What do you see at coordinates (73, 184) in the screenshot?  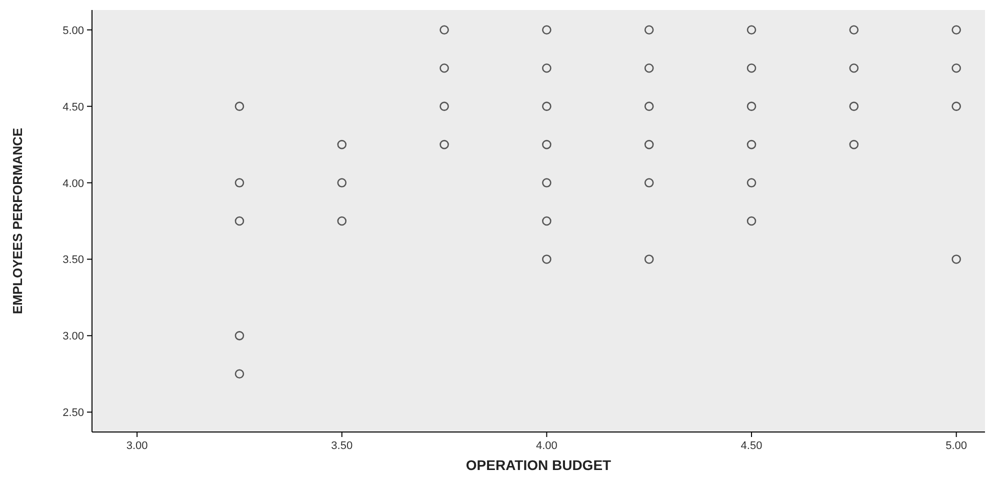 I see `y-tick-label: 4.00` at bounding box center [73, 184].